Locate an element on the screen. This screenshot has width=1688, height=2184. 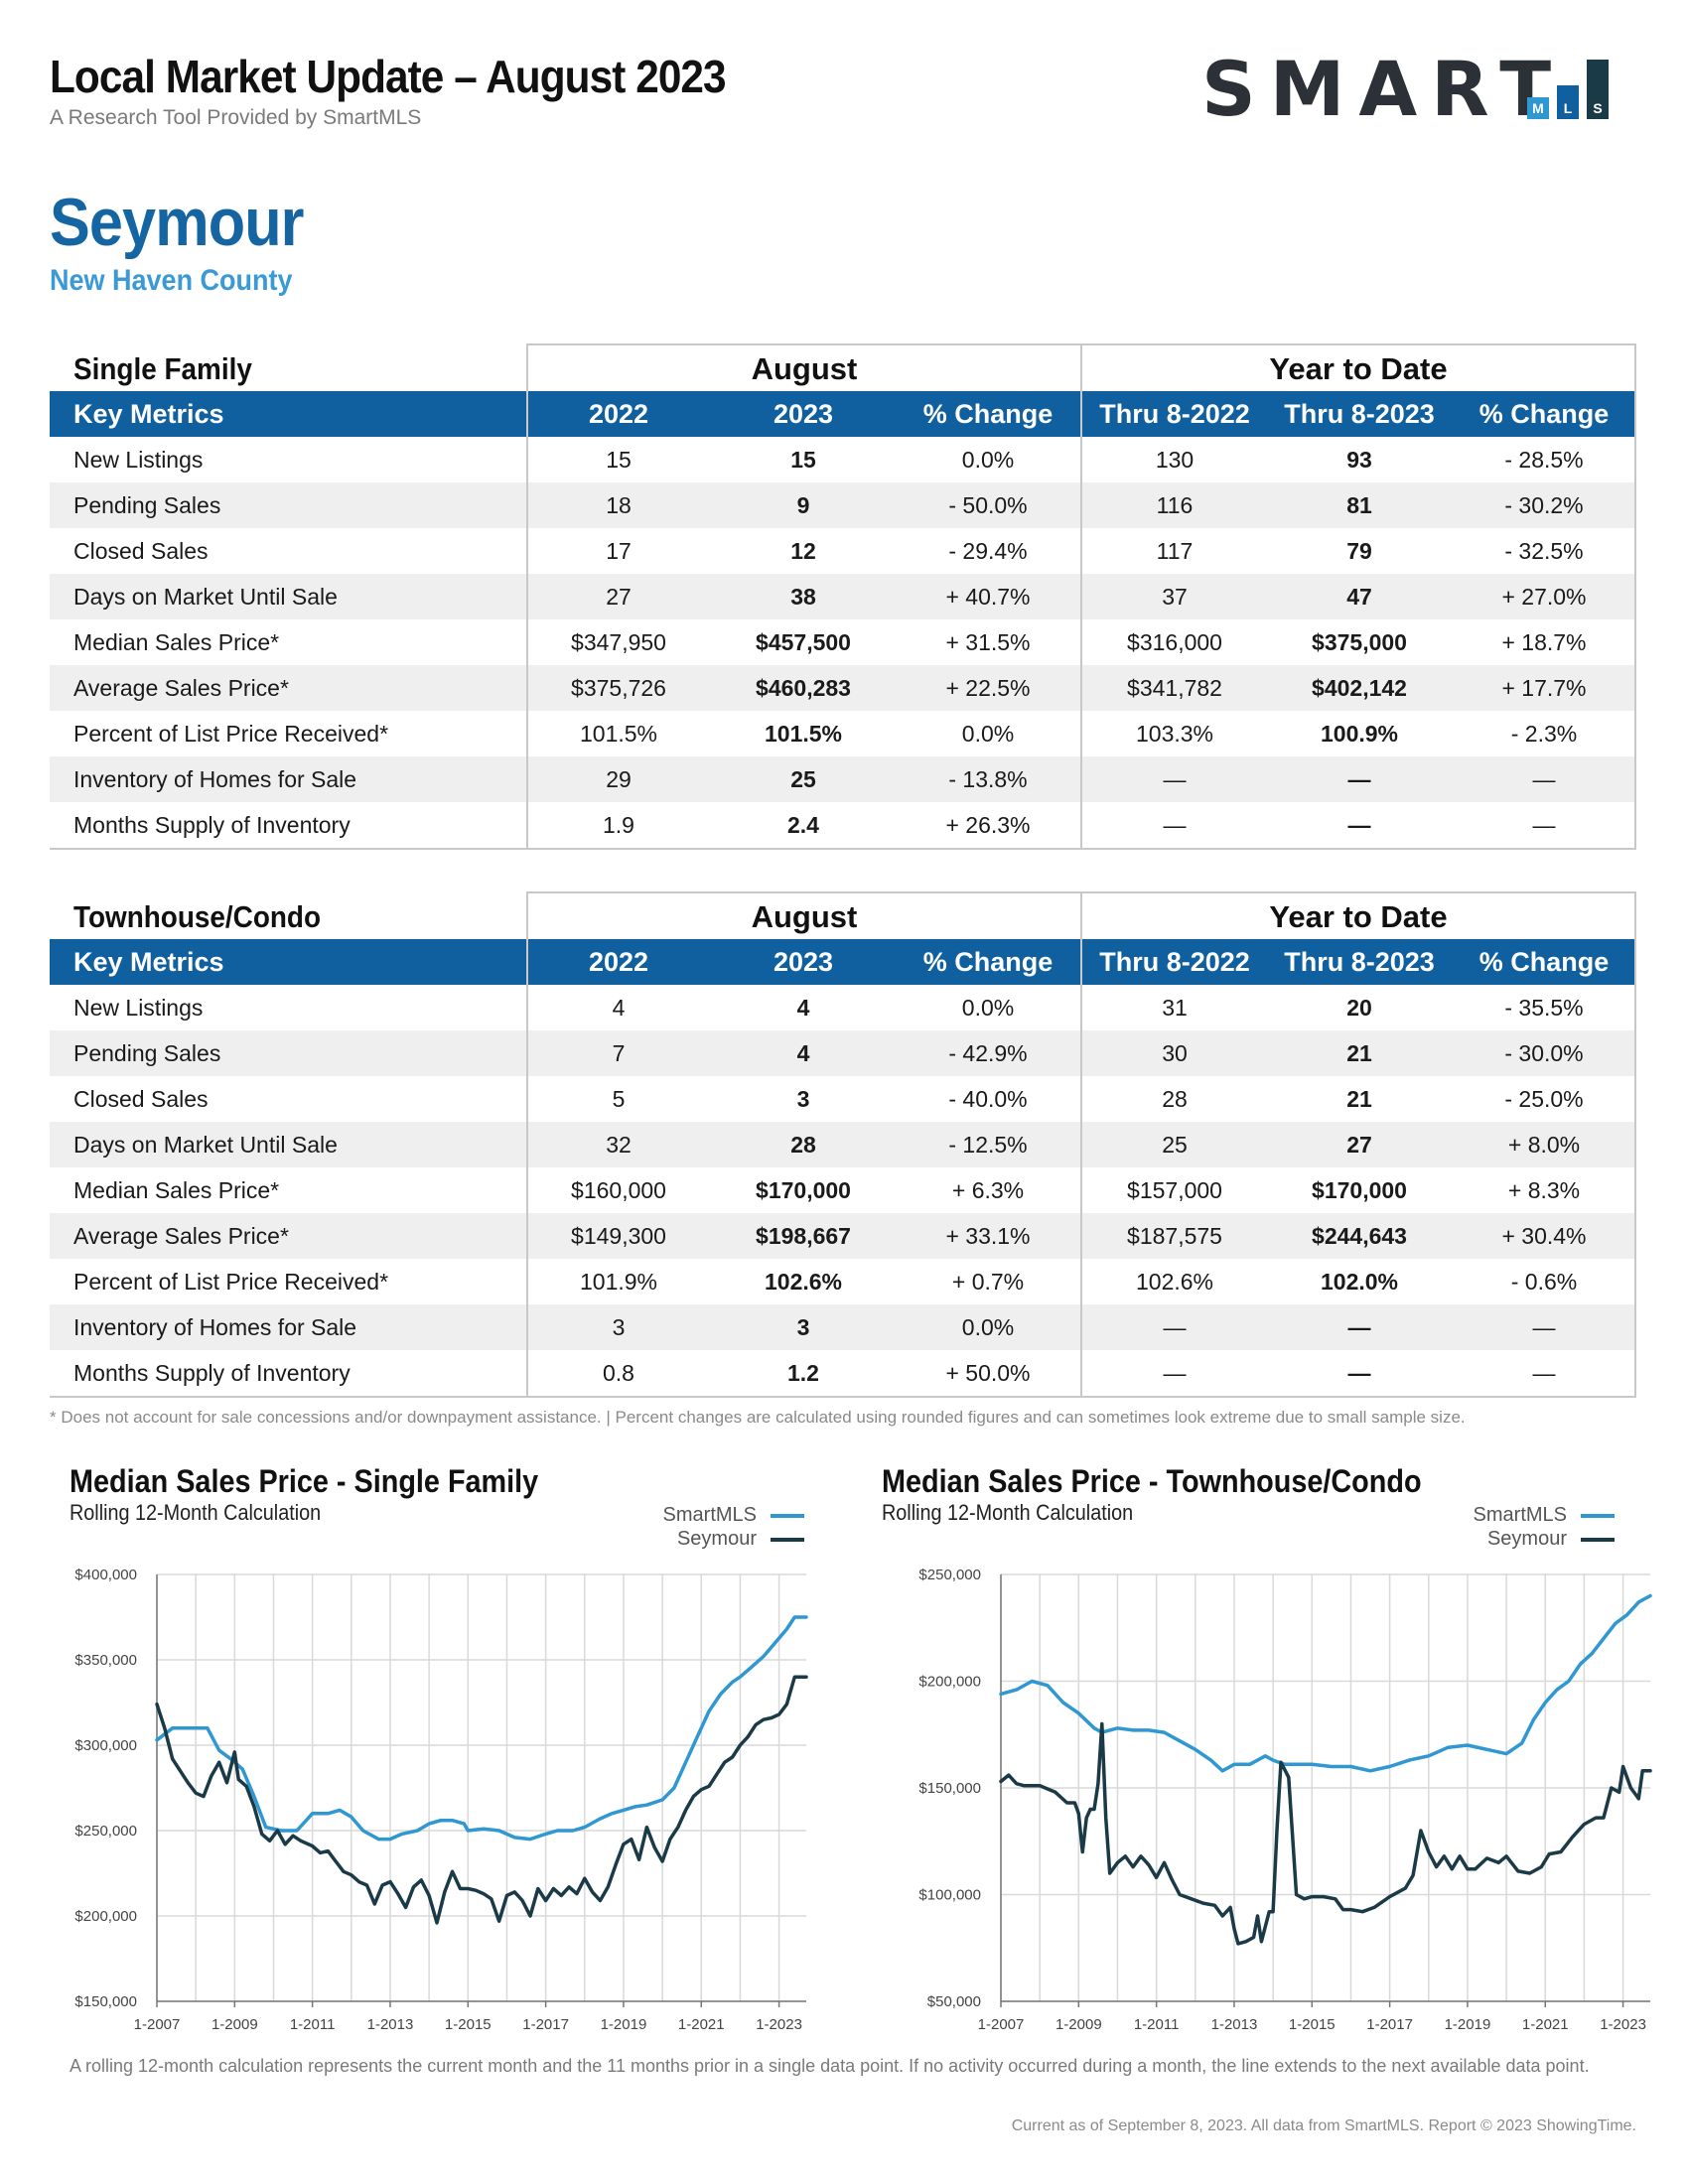
metric-value: 101.9% is located at coordinates (618, 1282).